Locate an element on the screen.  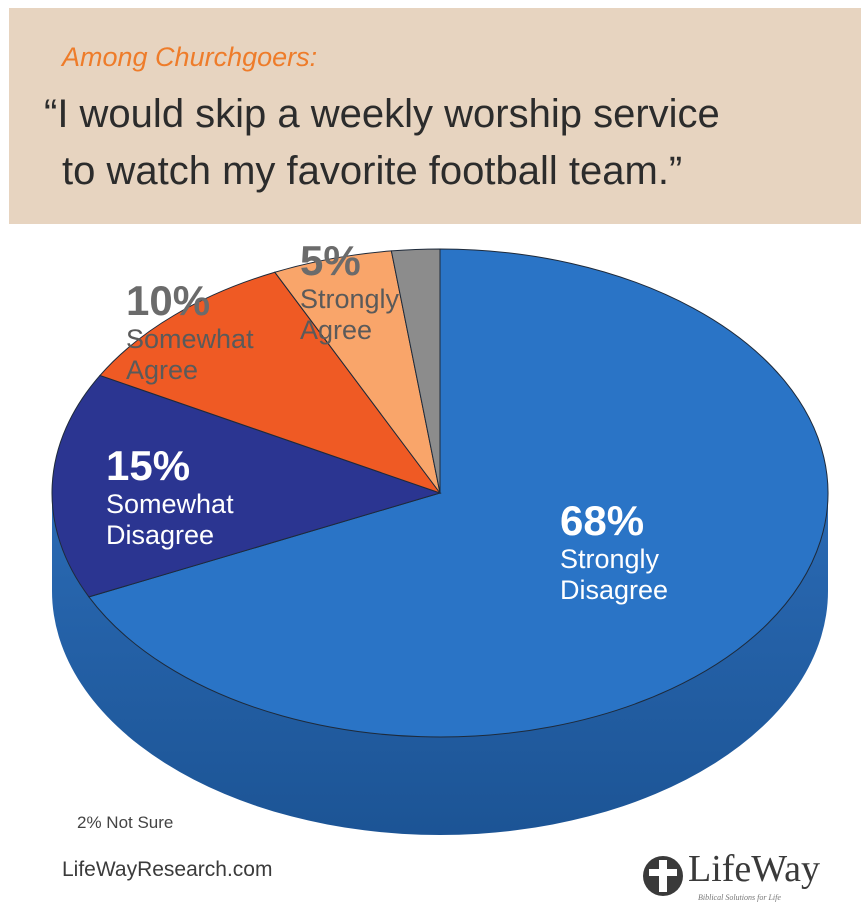
kicker-text: Among Churchgoers: is located at coordinates (190, 57).